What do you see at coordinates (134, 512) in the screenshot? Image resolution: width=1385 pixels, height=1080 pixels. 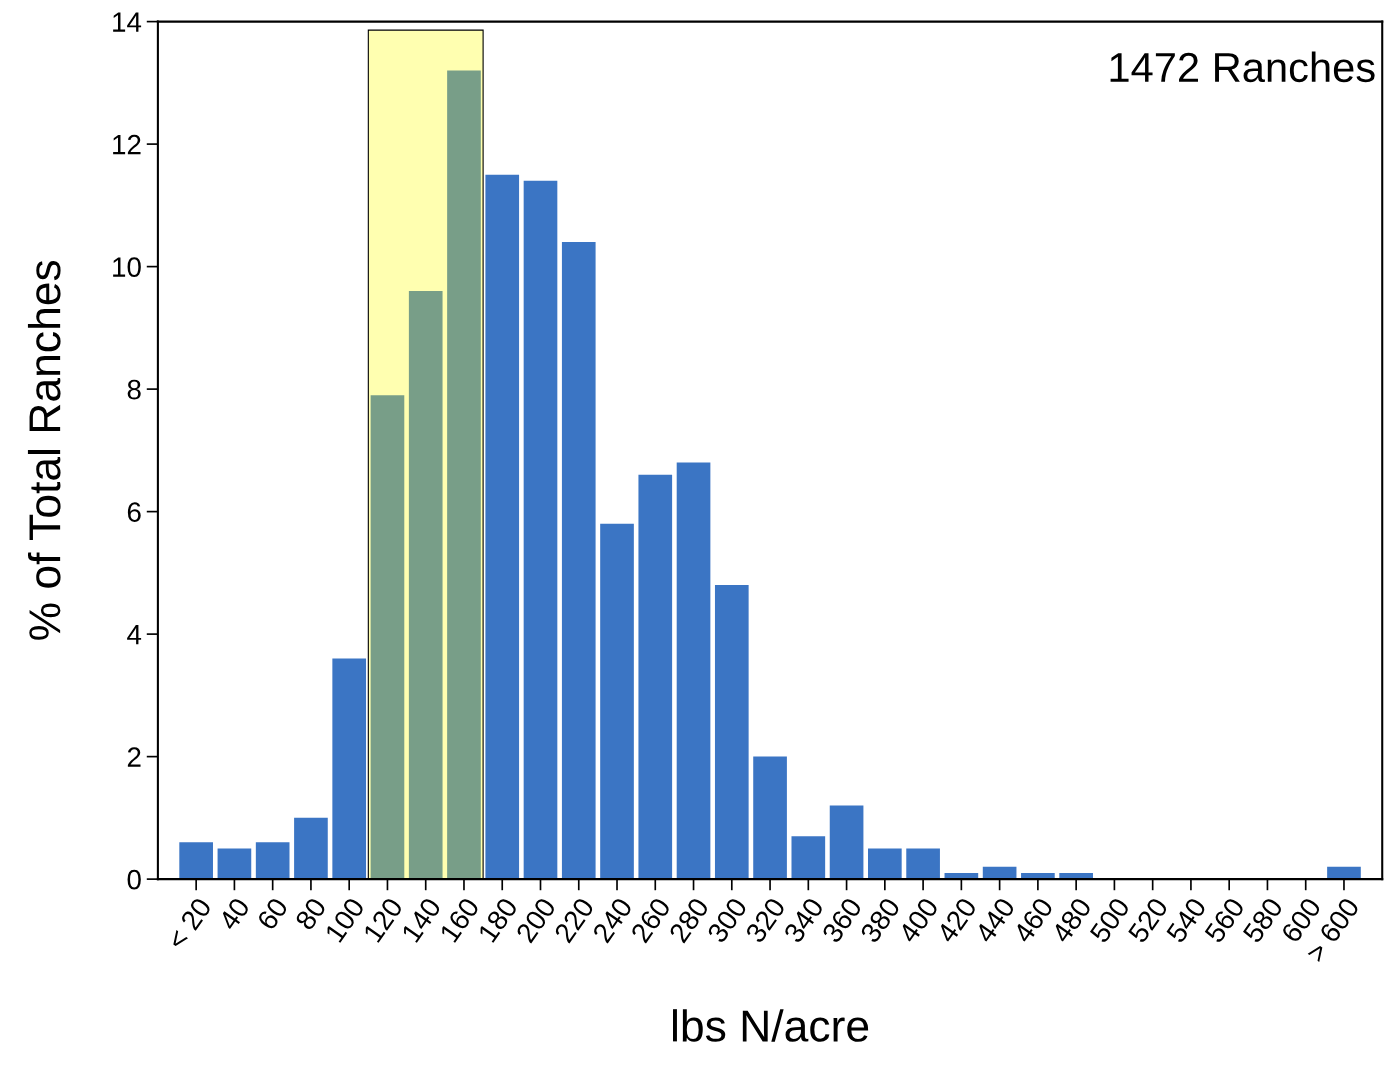 I see `y-tick-label: 6` at bounding box center [134, 512].